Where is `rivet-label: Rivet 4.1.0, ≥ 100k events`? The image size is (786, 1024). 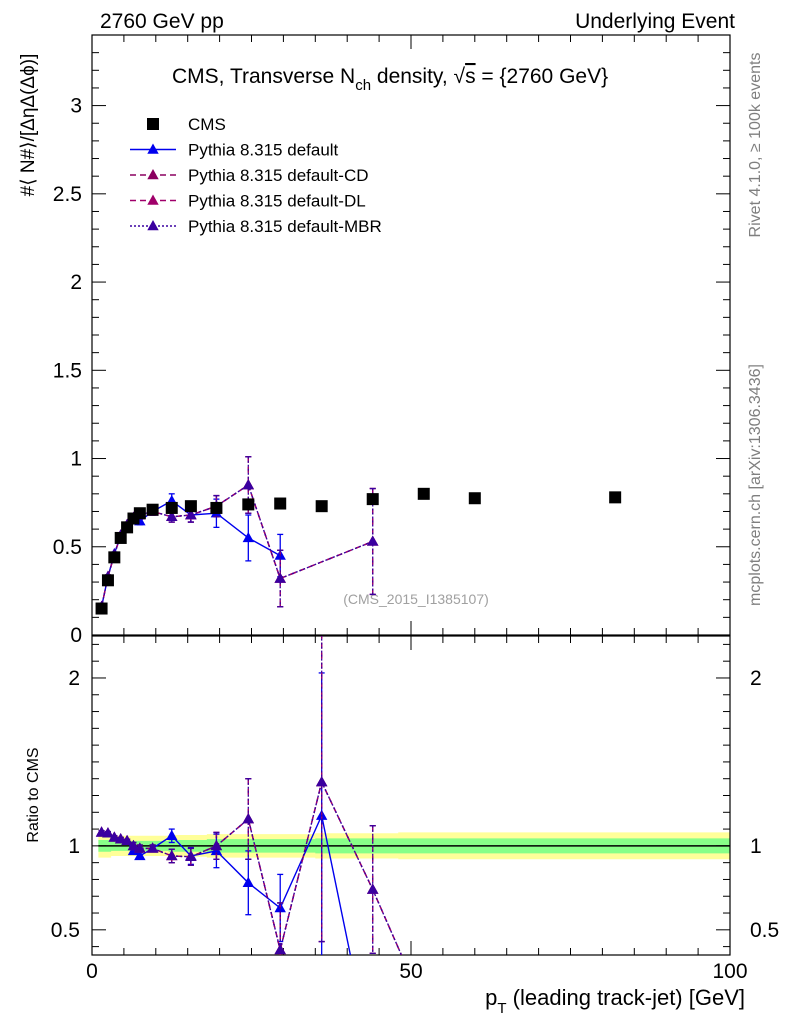
rivet-label: Rivet 4.1.0, ≥ 100k events is located at coordinates (755, 145).